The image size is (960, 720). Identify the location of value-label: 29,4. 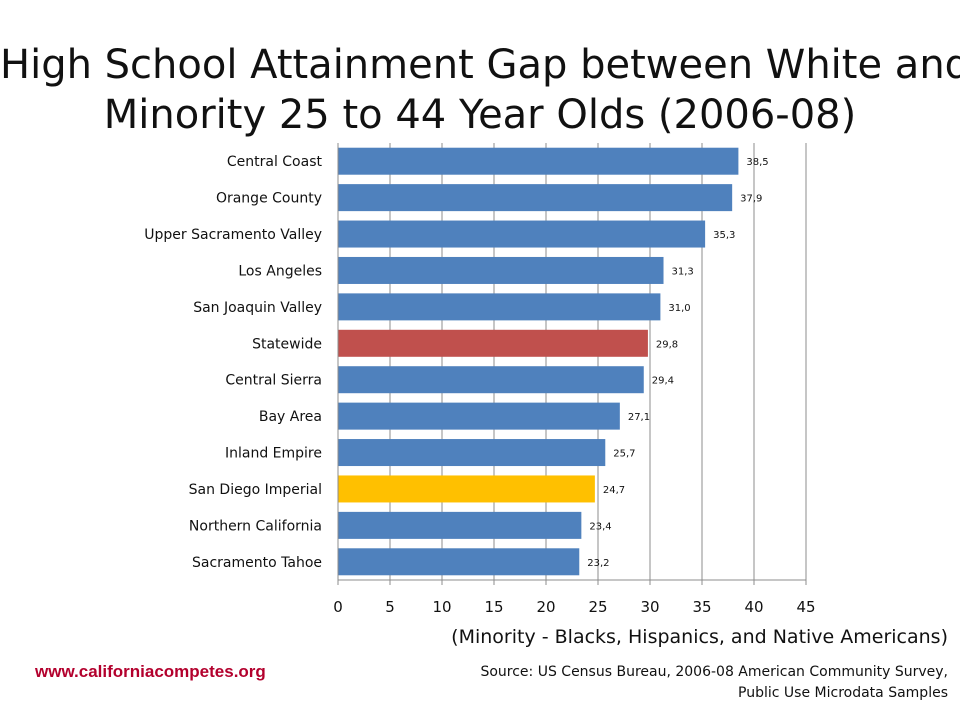
(663, 381).